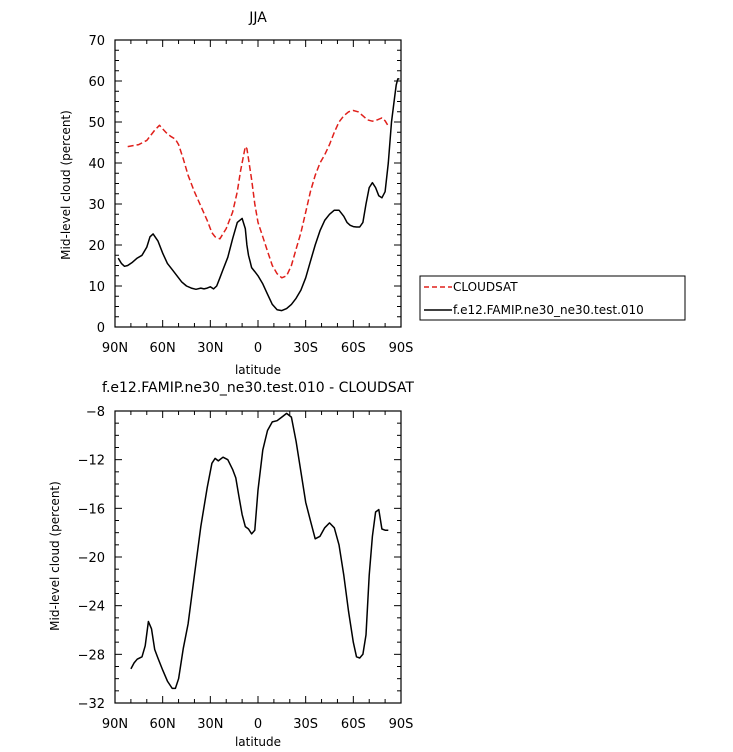 This screenshot has height=752, width=733. What do you see at coordinates (91, 655) in the screenshot?
I see `bottom-ytick-label: −28` at bounding box center [91, 655].